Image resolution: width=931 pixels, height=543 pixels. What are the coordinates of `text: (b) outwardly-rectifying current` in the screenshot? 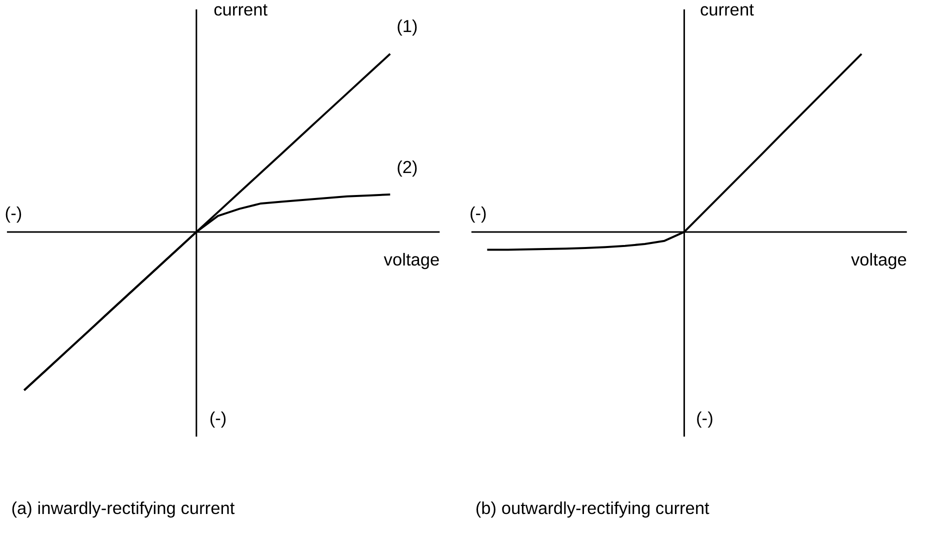 It's located at (592, 508).